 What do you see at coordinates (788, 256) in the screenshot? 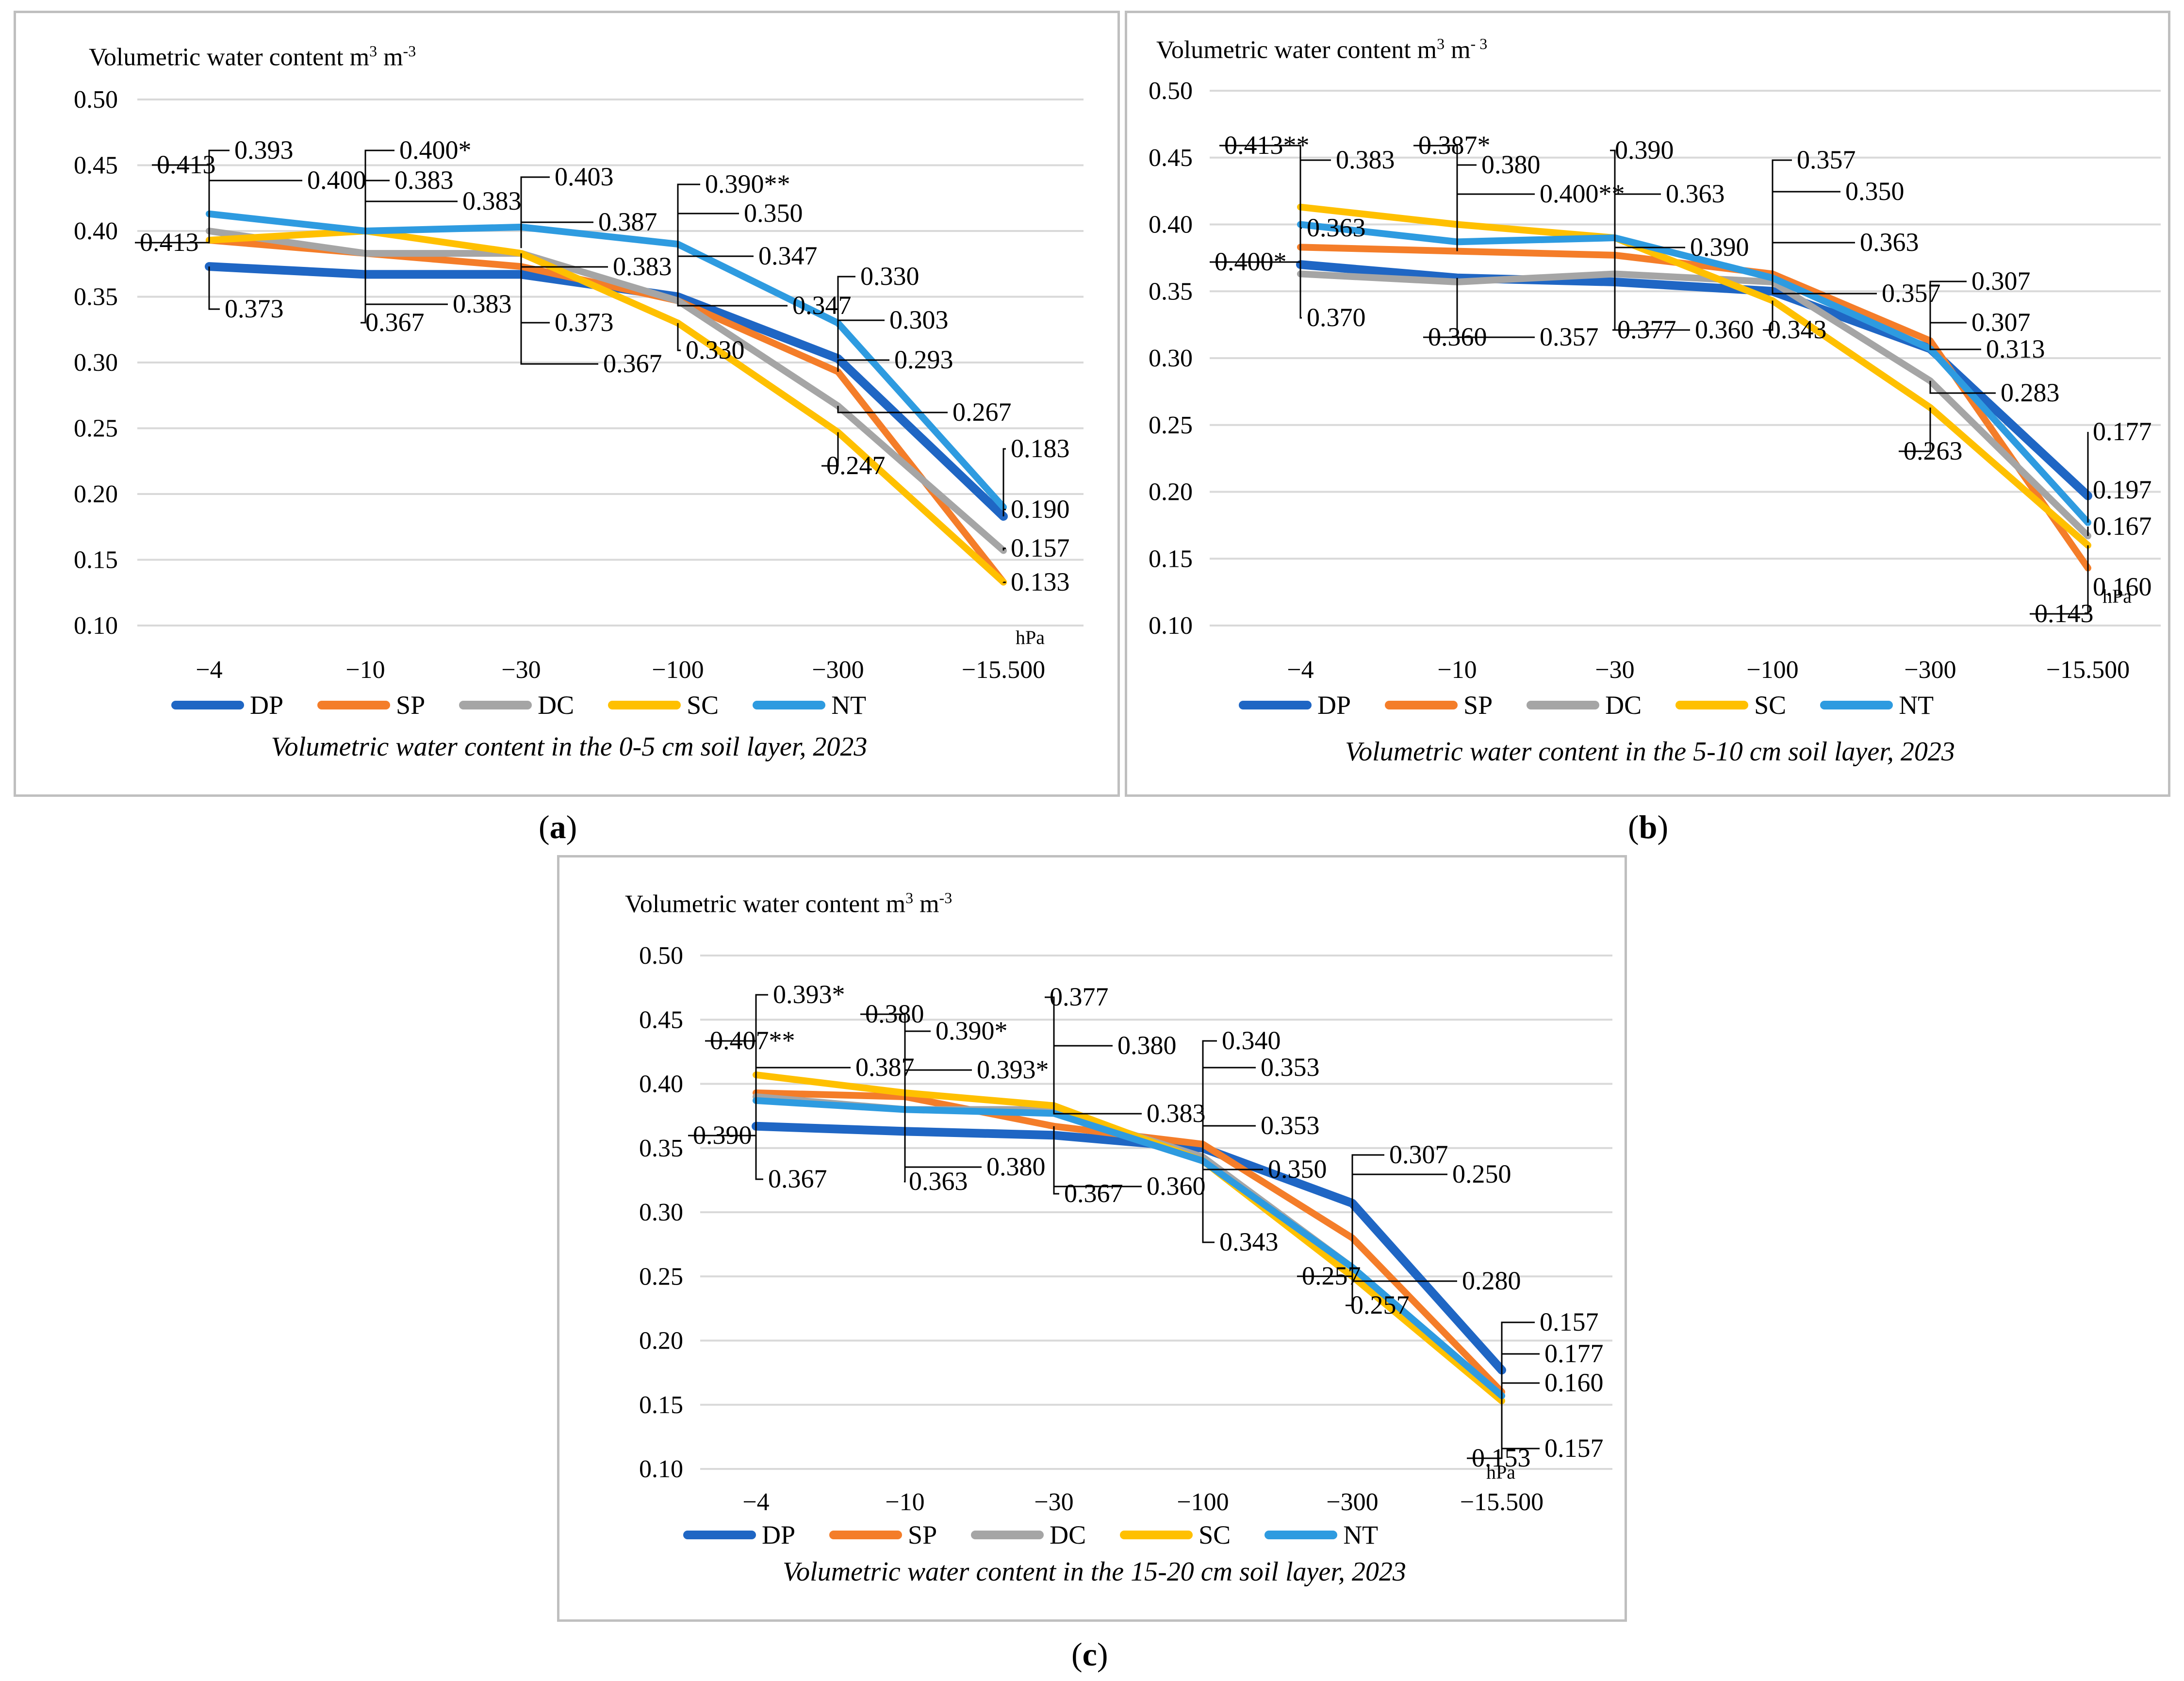
I see `data-label: 0.347` at bounding box center [788, 256].